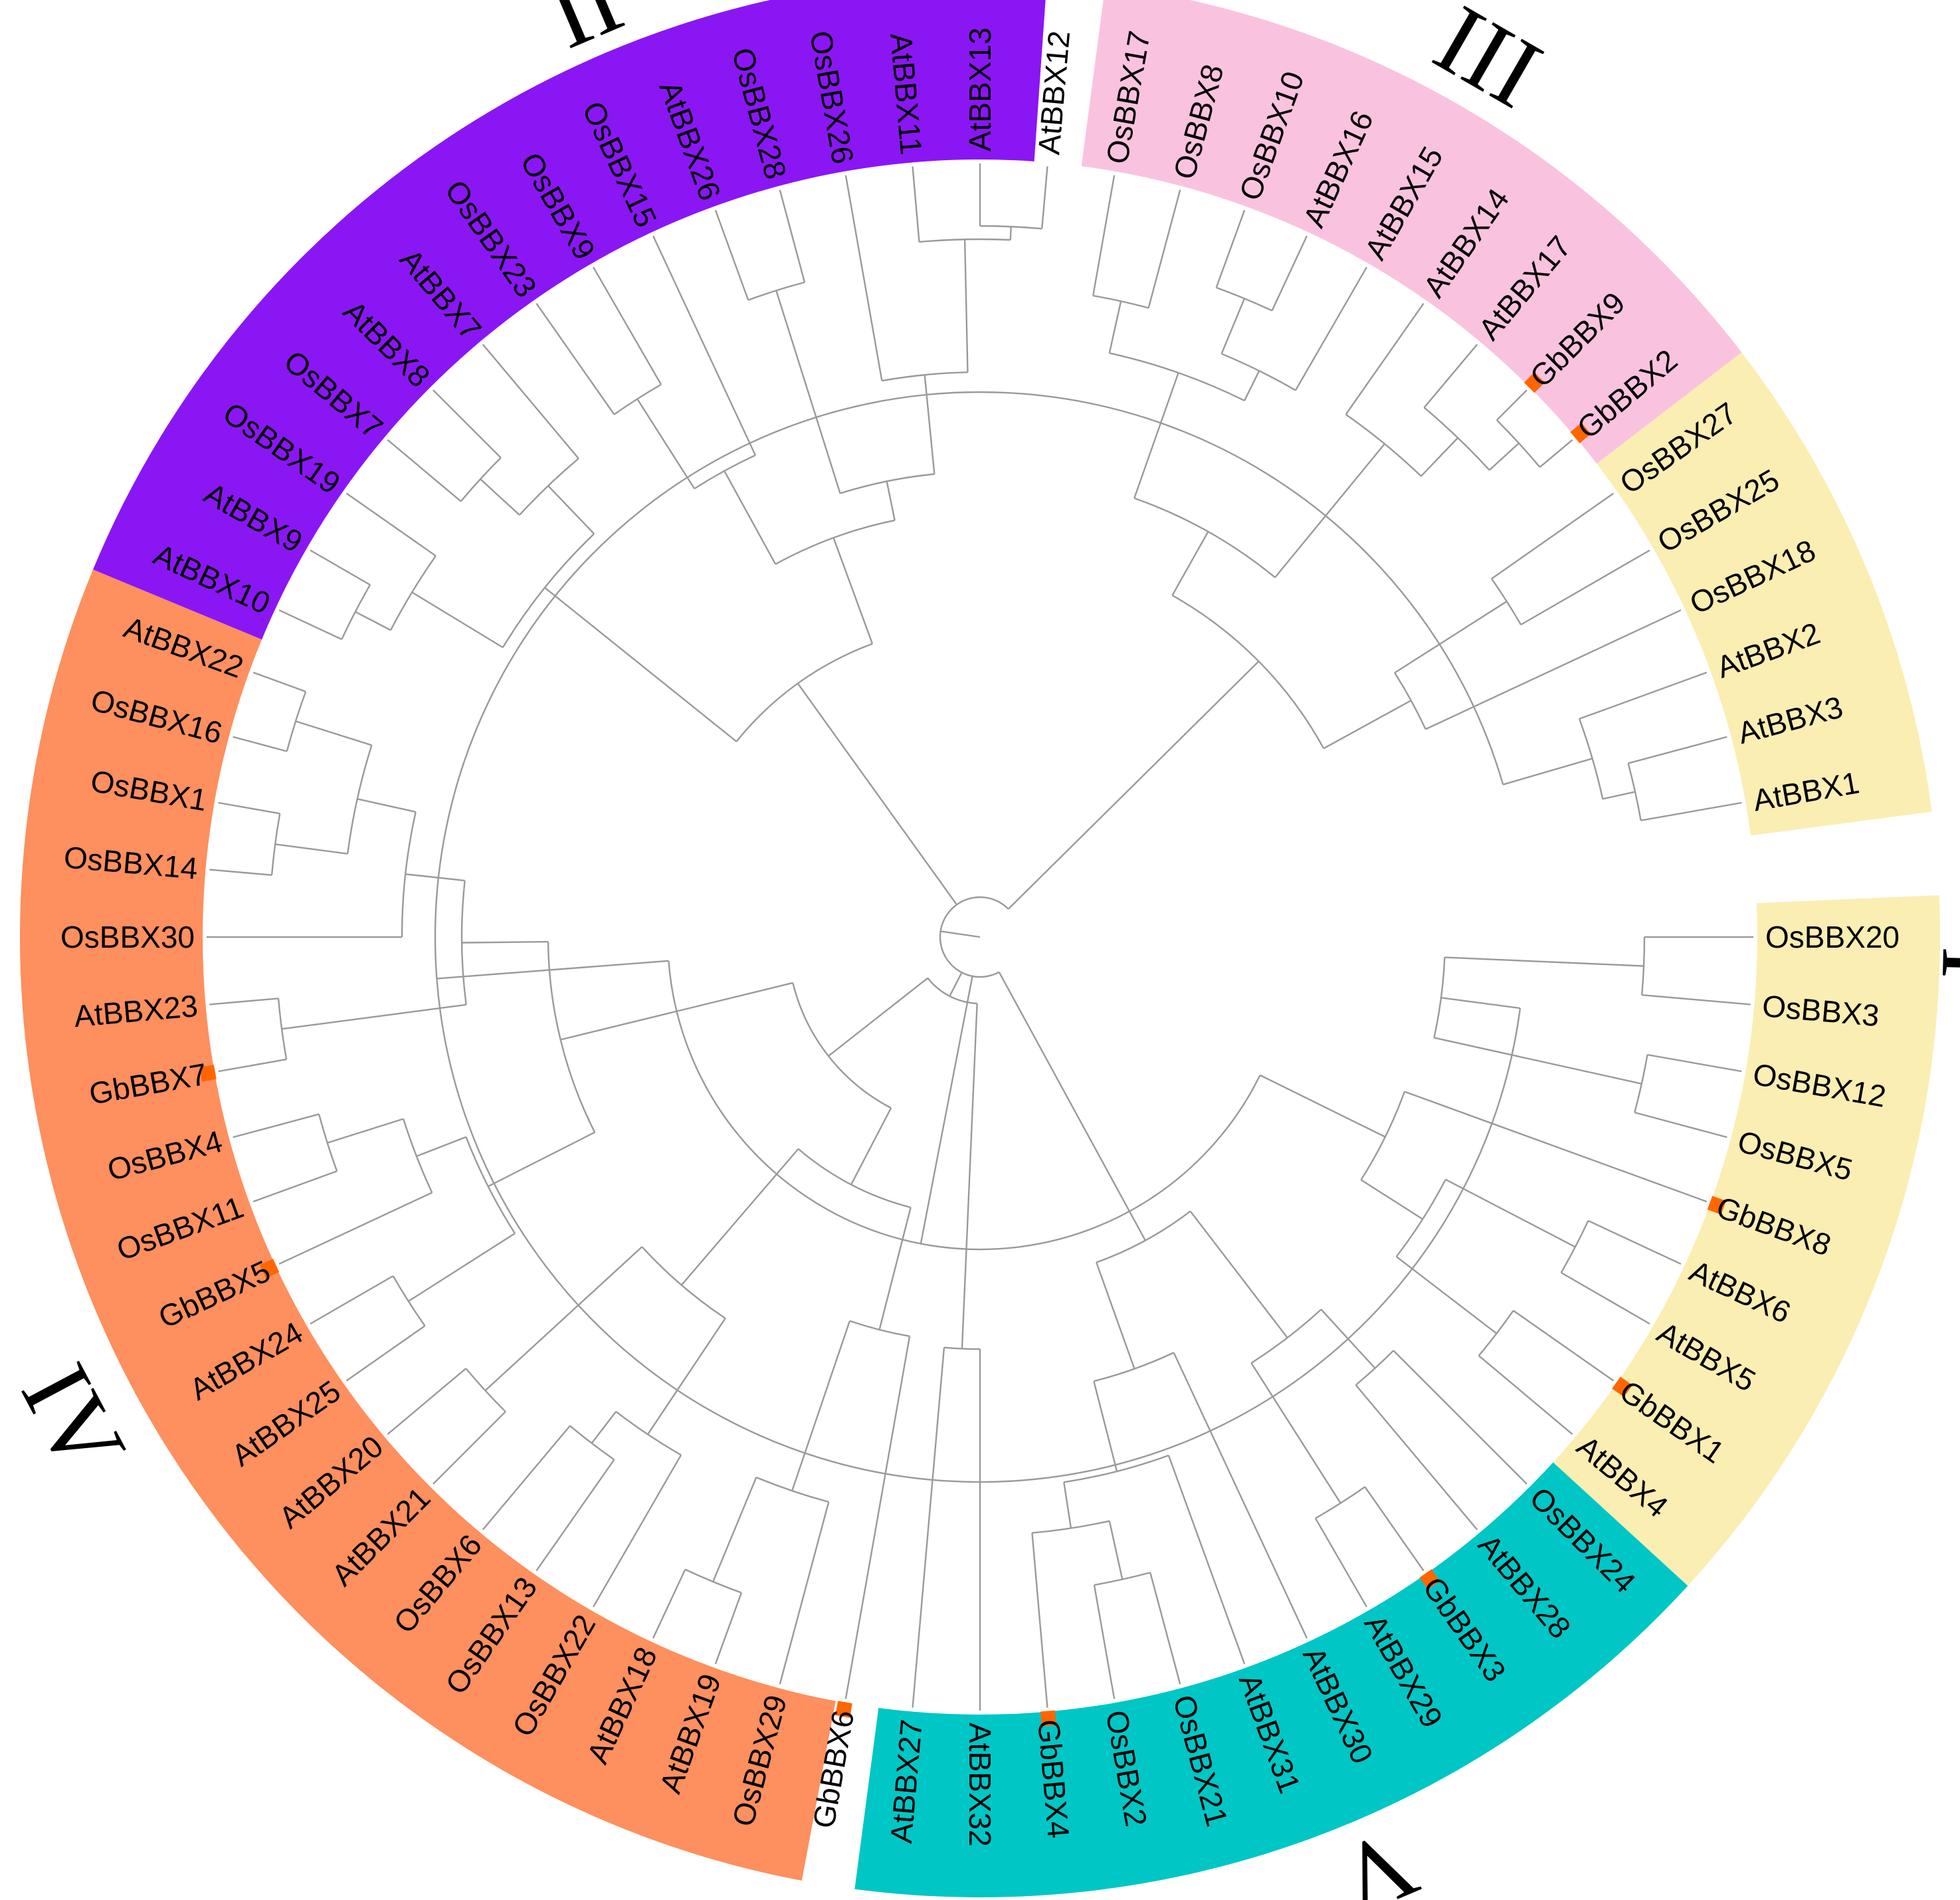 The width and height of the screenshot is (1960, 1900). Describe the element at coordinates (127, 937) in the screenshot. I see `leaf-label: OsBBX30` at that location.